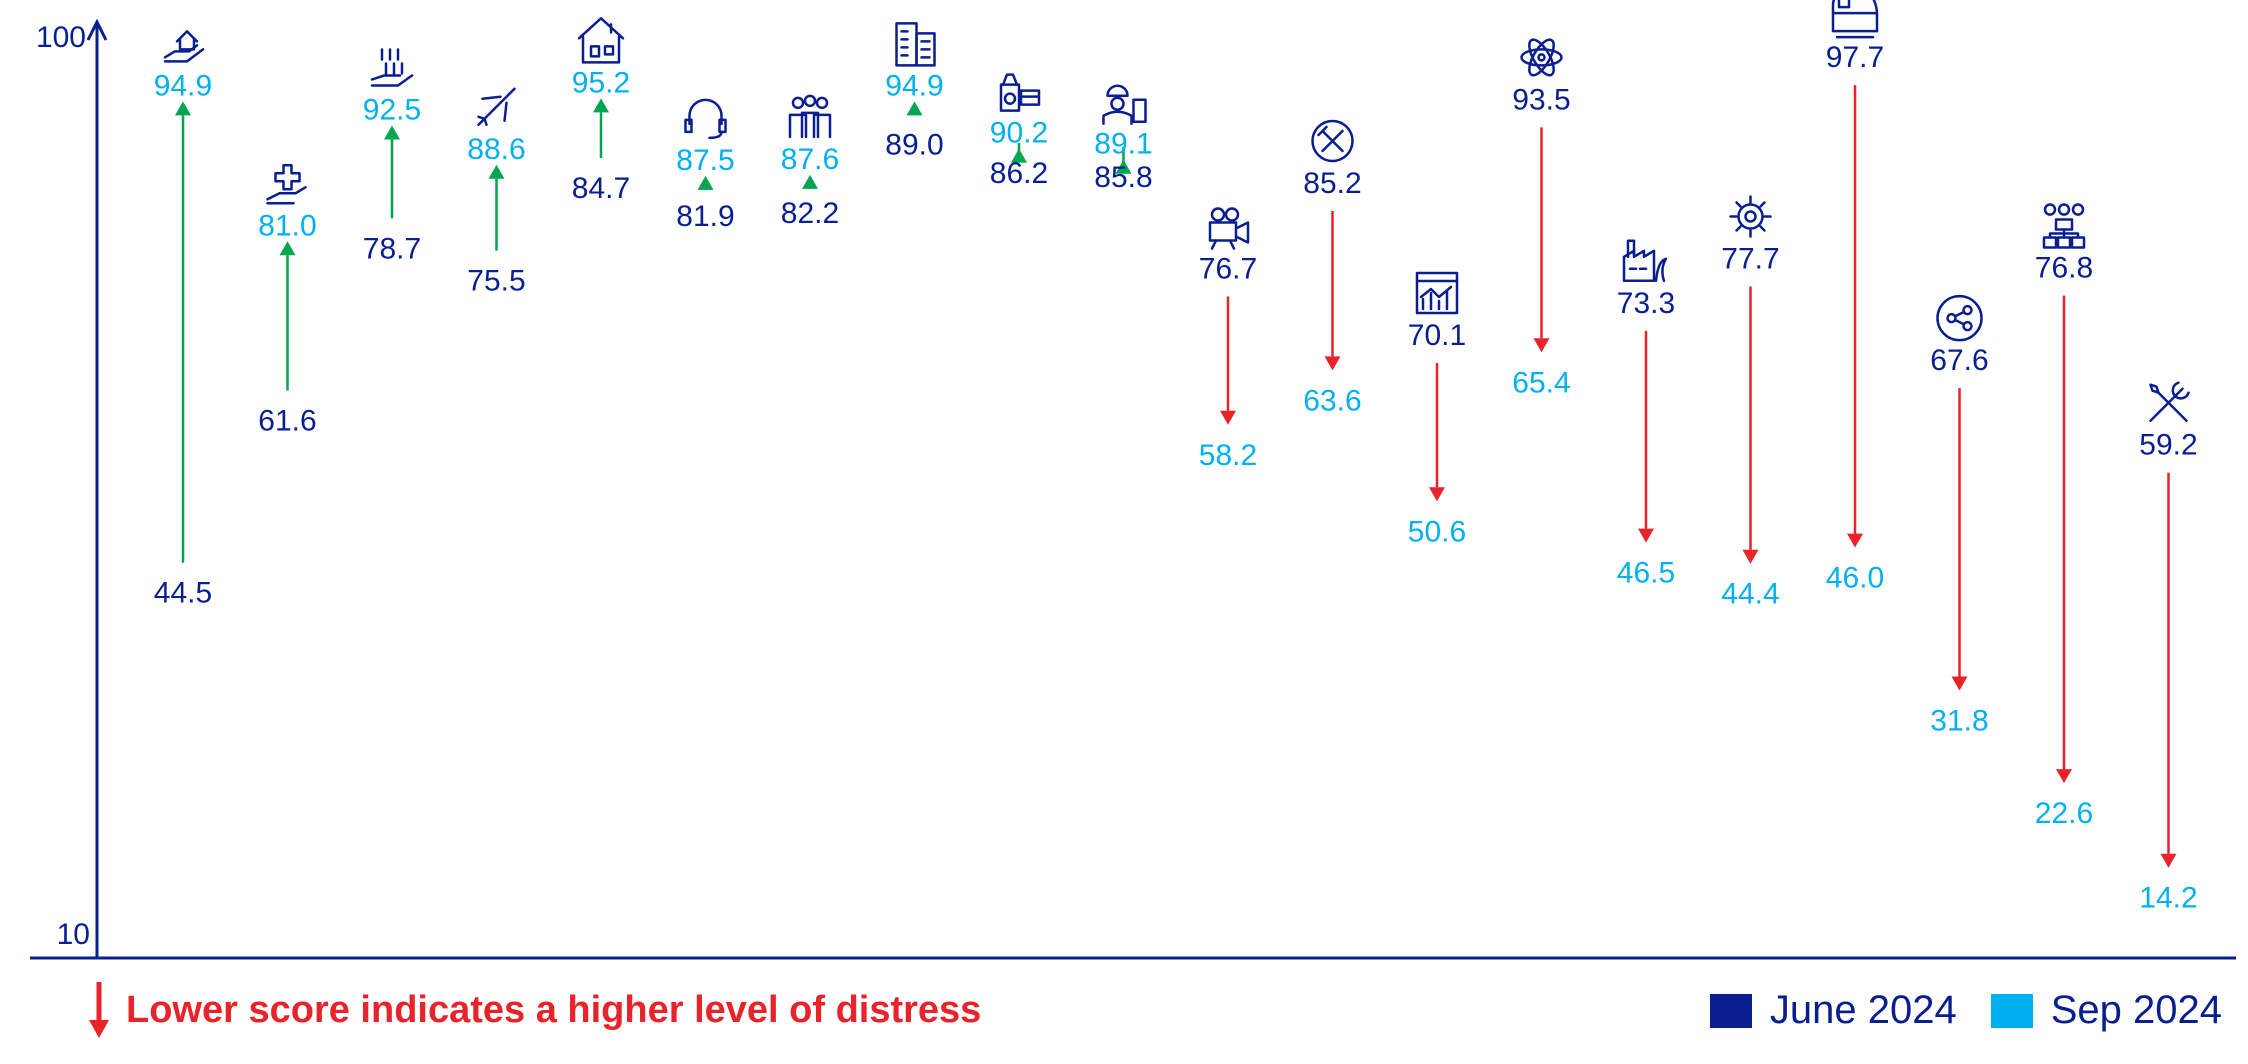  I want to click on legend-swatch-june, so click(1730, 1010).